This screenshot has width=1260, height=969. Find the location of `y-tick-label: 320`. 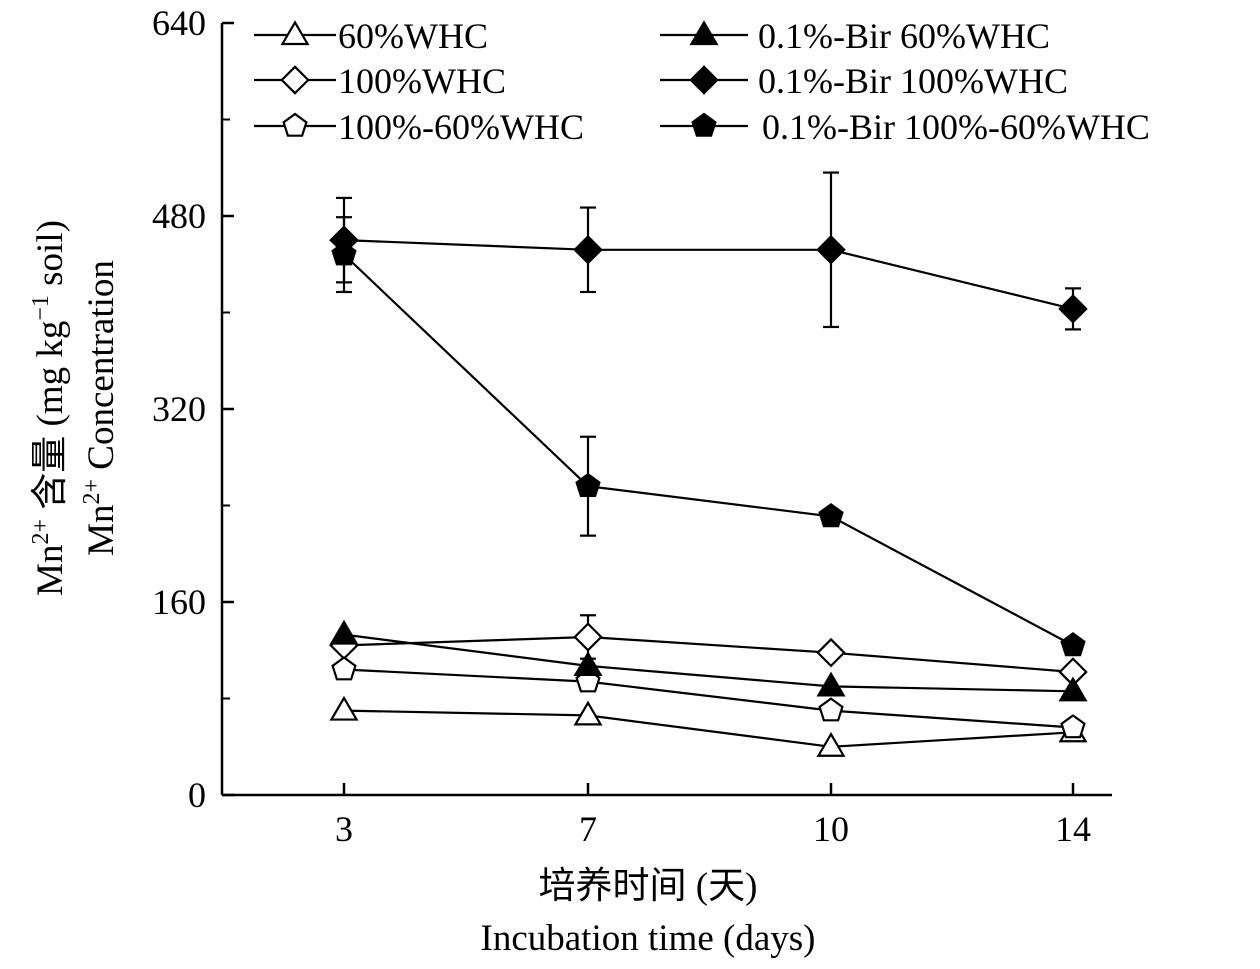

y-tick-label: 320 is located at coordinates (179, 409).